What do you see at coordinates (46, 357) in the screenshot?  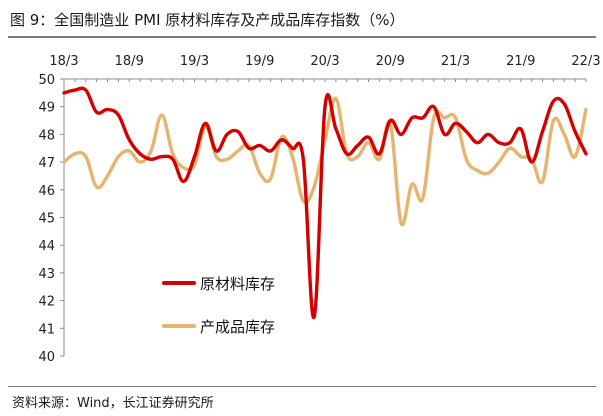 I see `y-tick-label: 40` at bounding box center [46, 357].